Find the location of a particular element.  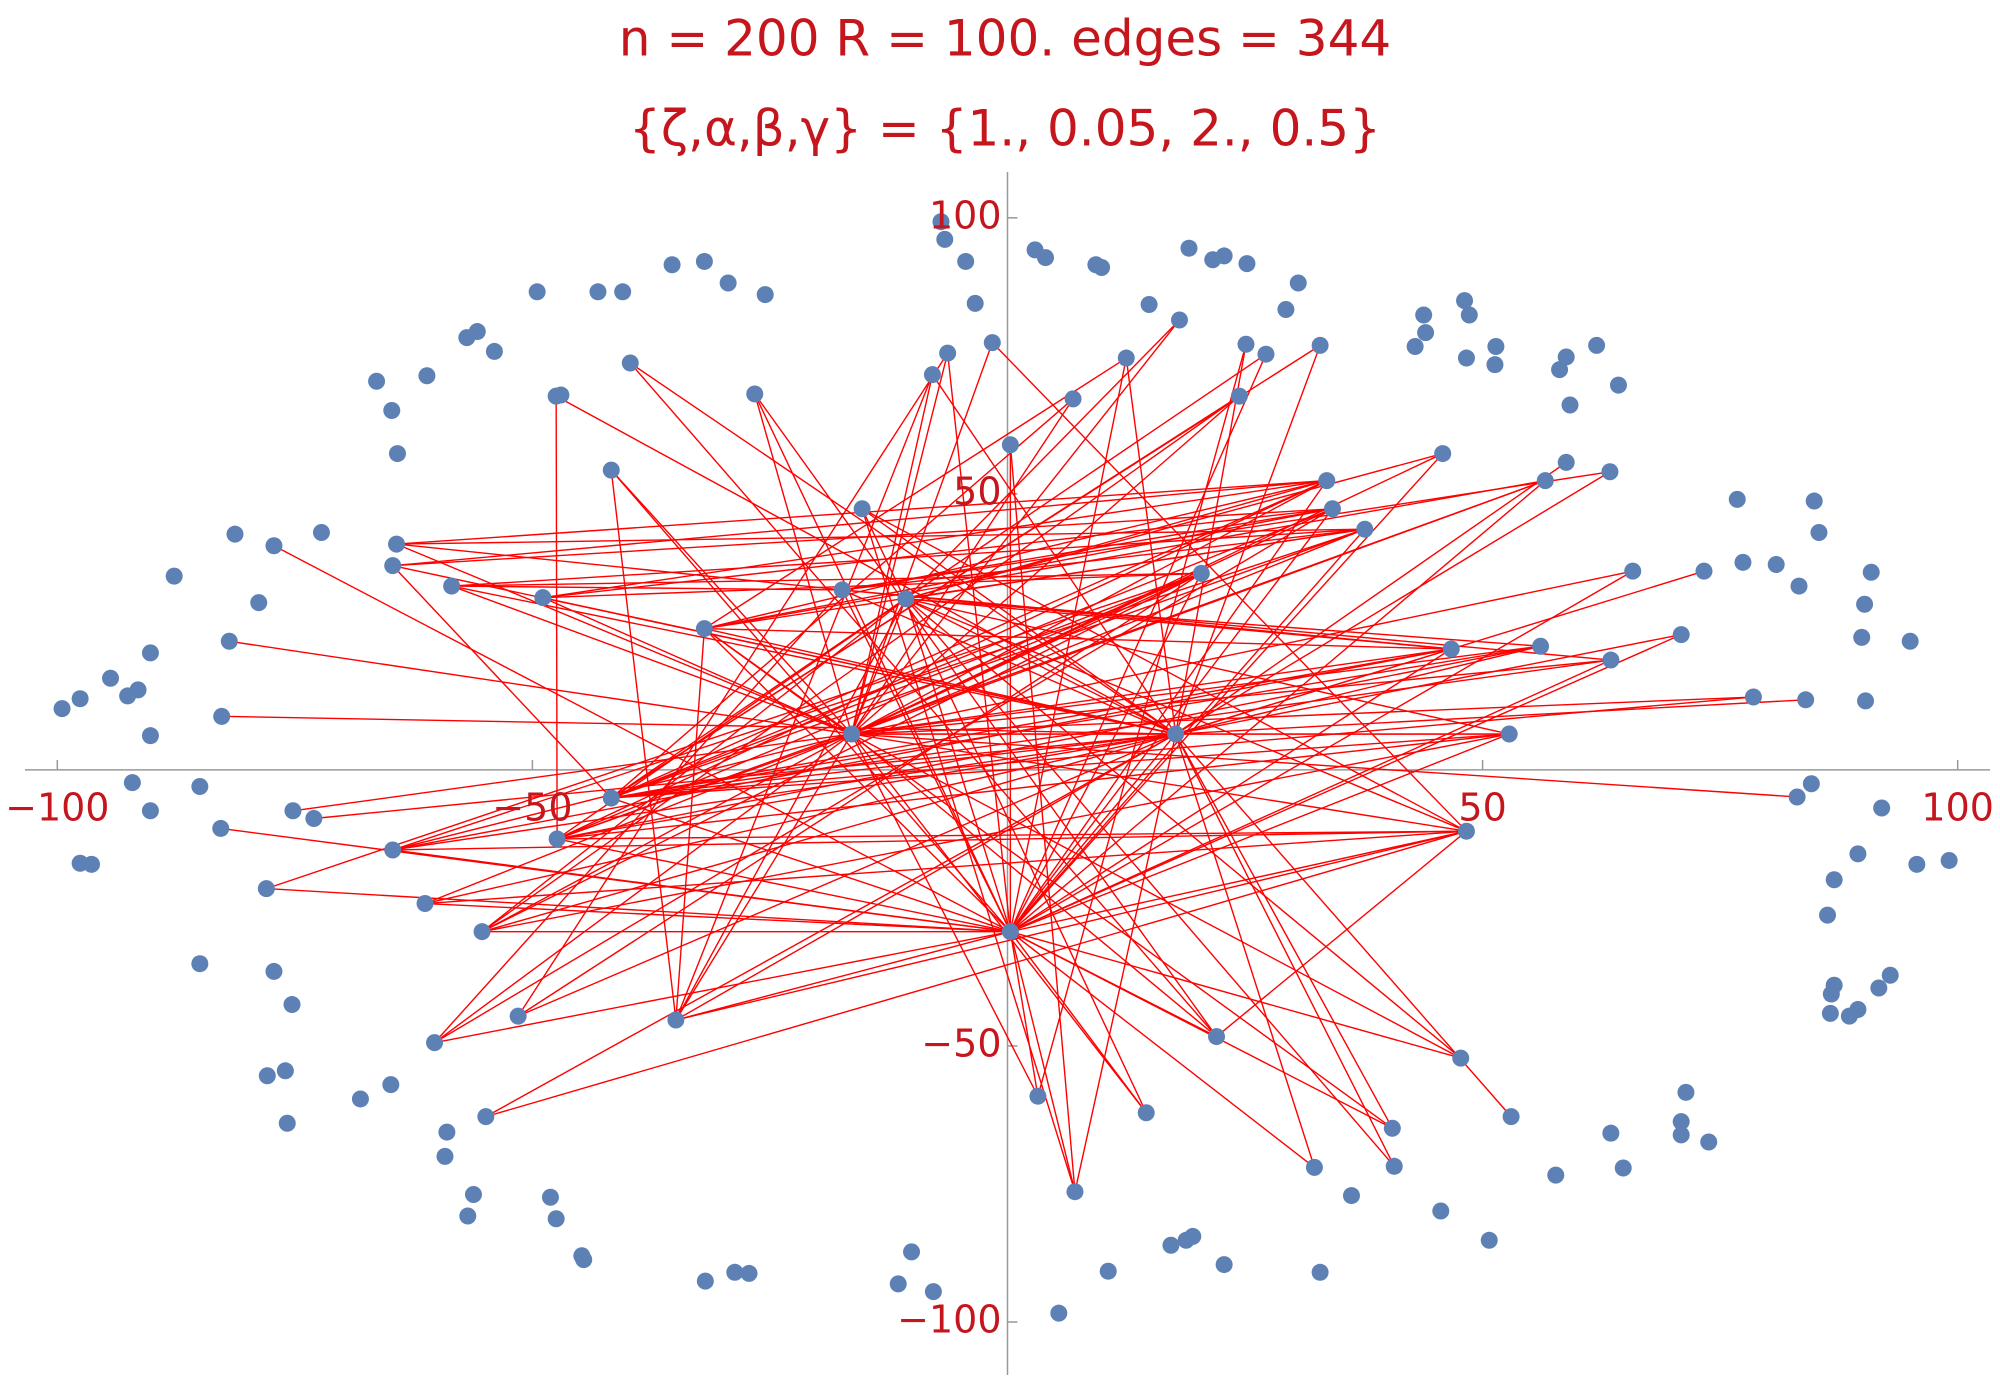

y-tick-label: −100 is located at coordinates (949, 1319).